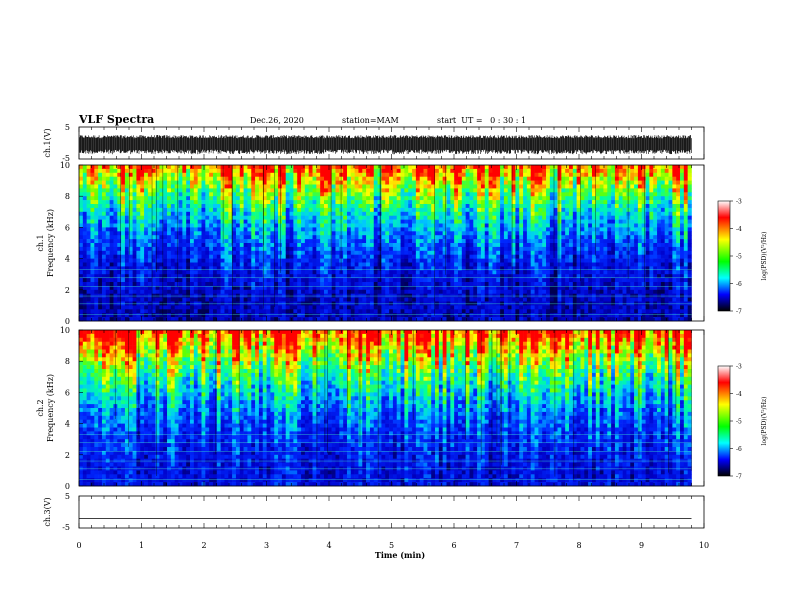 The height and width of the screenshot is (612, 792). What do you see at coordinates (66, 158) in the screenshot?
I see `ch1-ytick-minus5: -5` at bounding box center [66, 158].